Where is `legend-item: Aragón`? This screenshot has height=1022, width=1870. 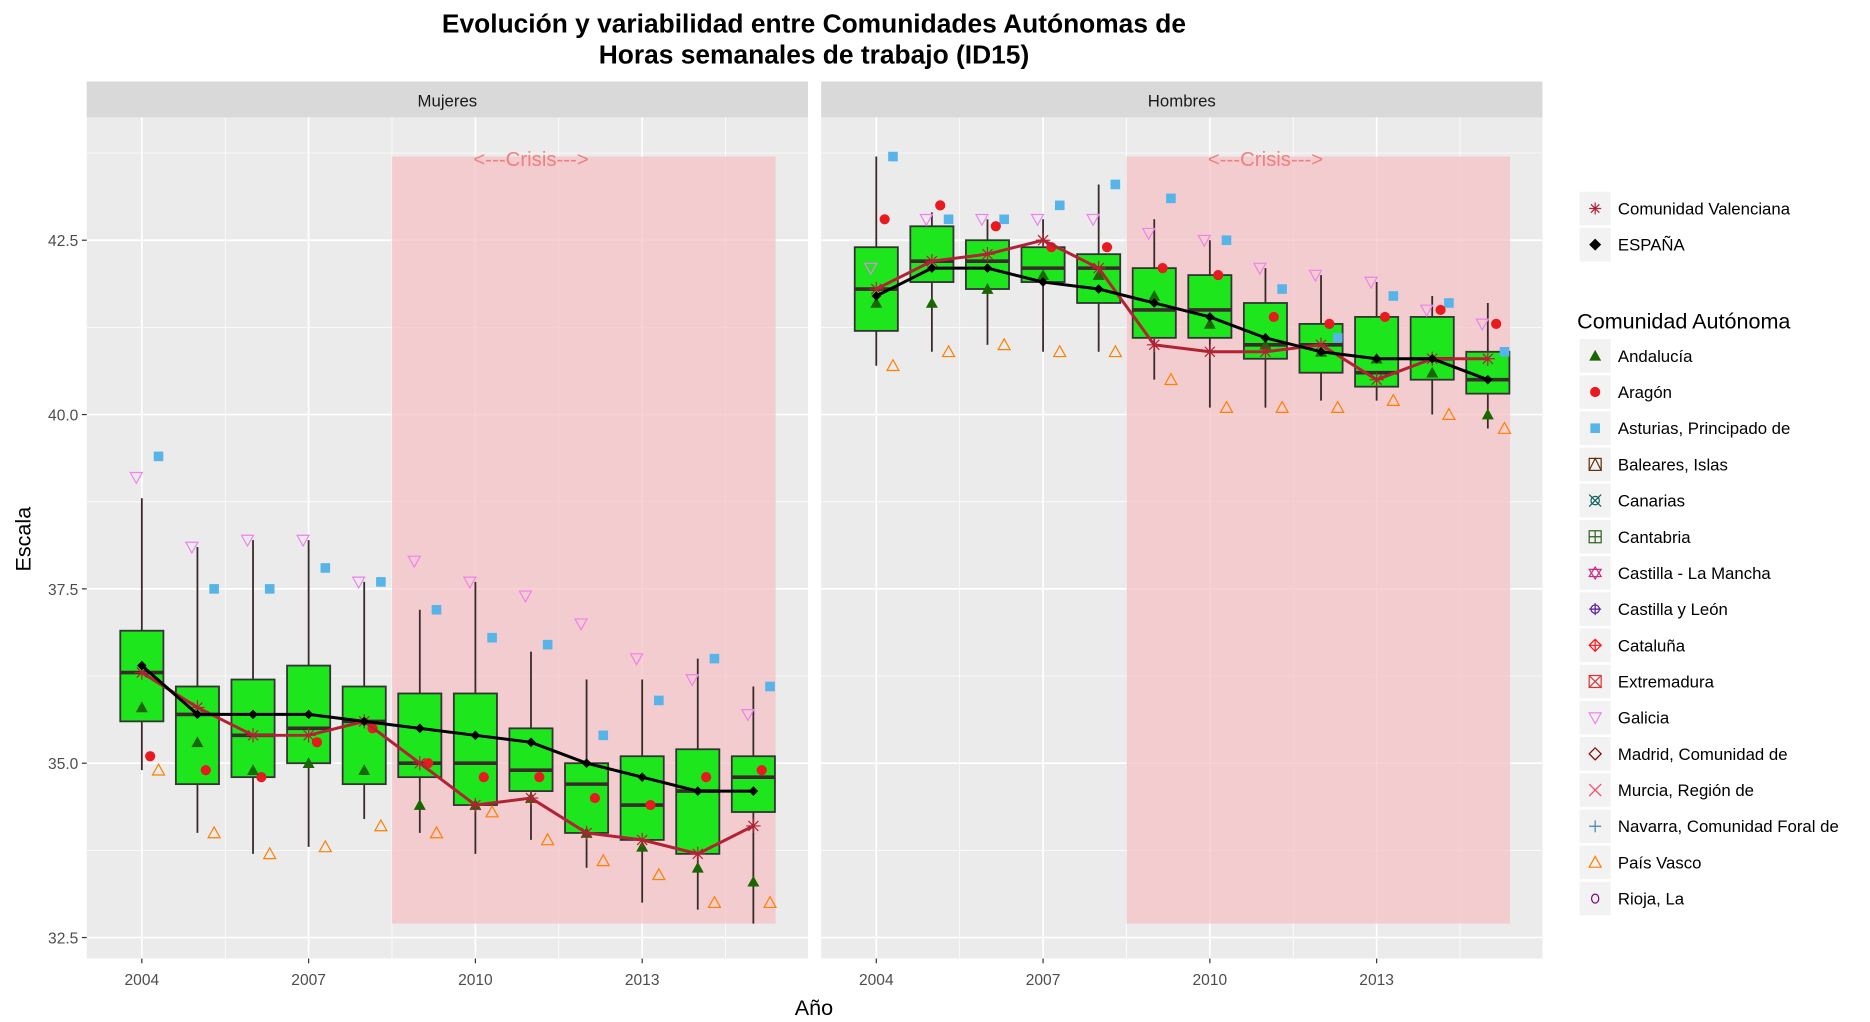
legend-item: Aragón is located at coordinates (1625, 392).